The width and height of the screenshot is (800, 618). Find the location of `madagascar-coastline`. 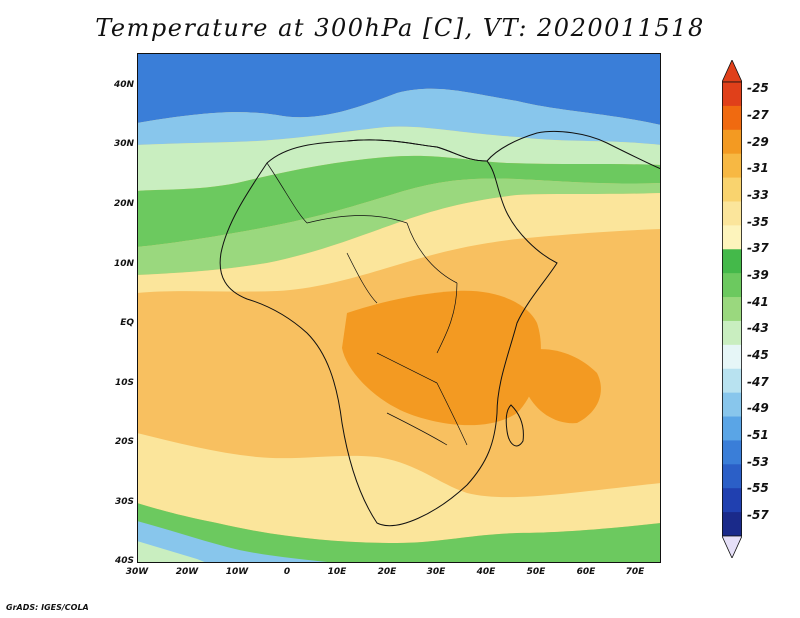

madagascar-coastline is located at coordinates (514, 425).